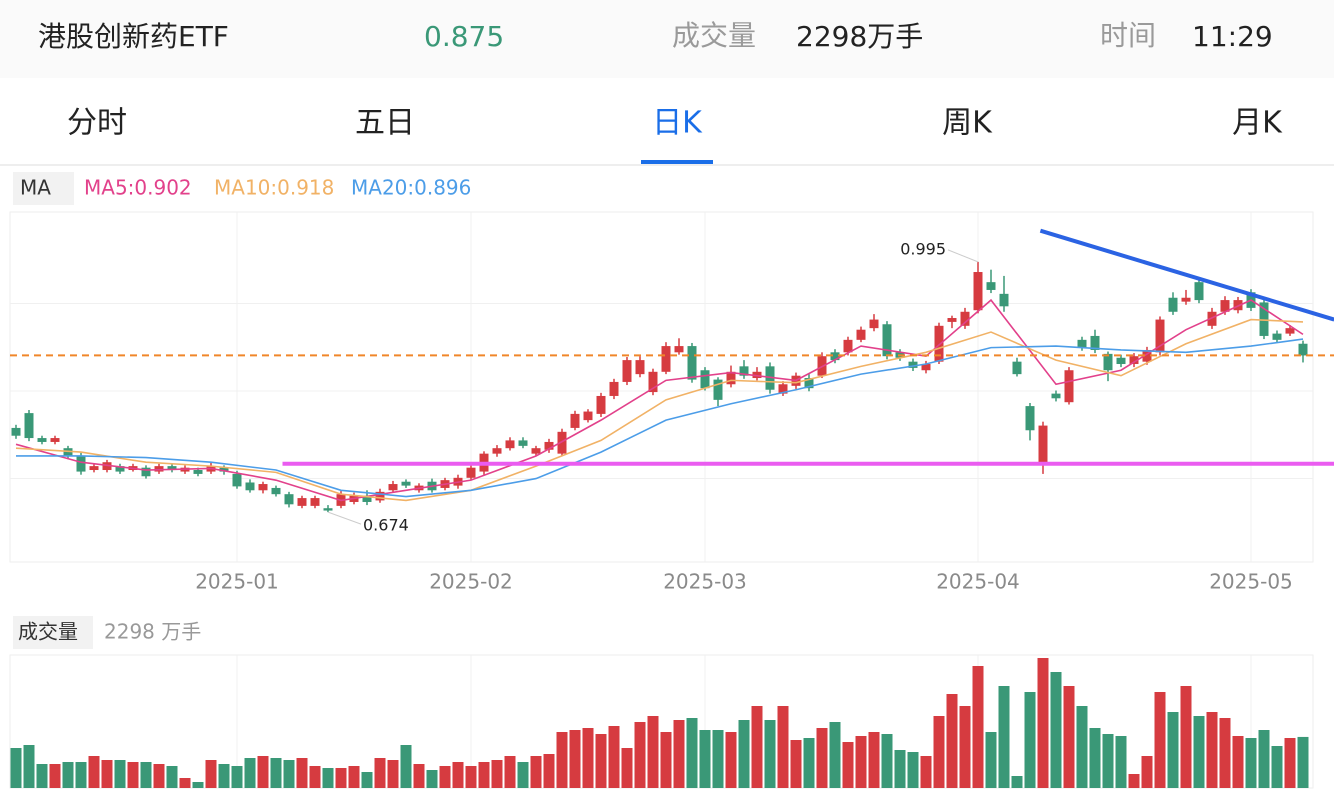  Describe the element at coordinates (667, 39) in the screenshot. I see `header-bar` at that location.